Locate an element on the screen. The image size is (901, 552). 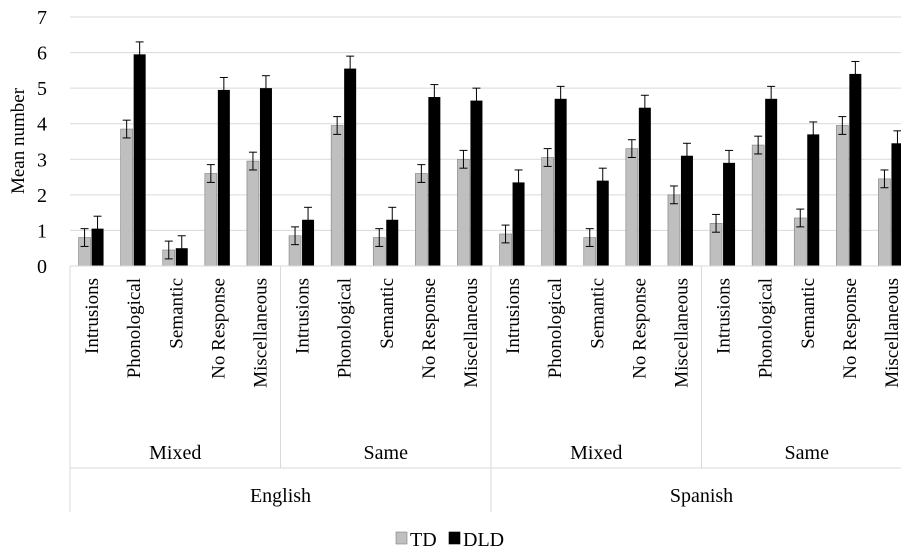
y-tick-label: 7 is located at coordinates (42, 18).